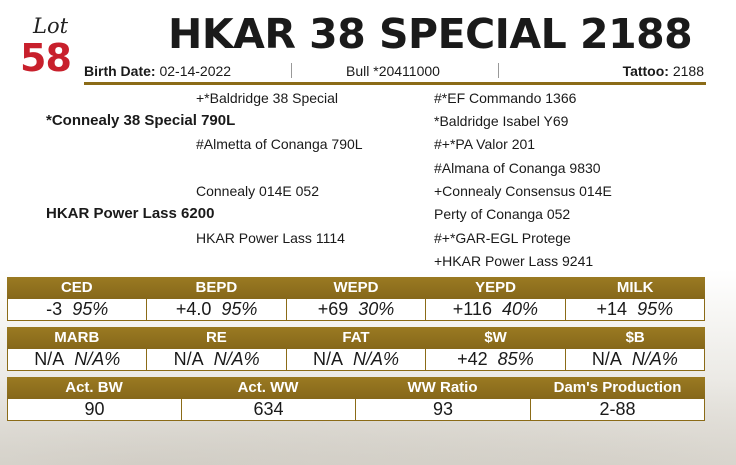 The height and width of the screenshot is (465, 736). I want to click on dam-sire: Connealy 014E 052, so click(257, 191).